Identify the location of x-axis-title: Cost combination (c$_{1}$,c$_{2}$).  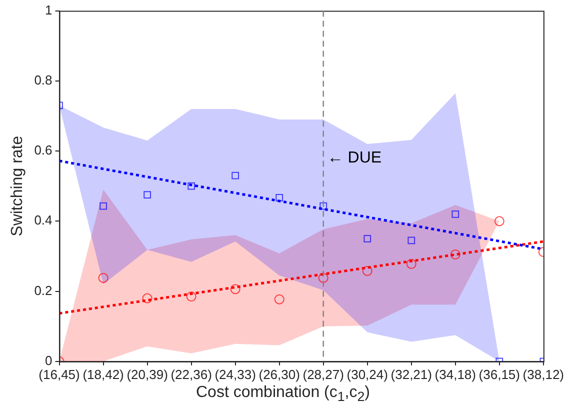
(282, 394).